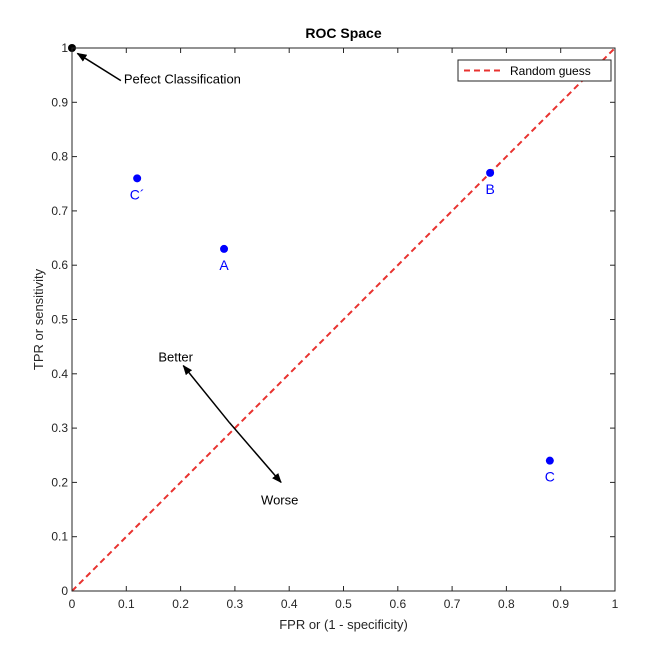 The width and height of the screenshot is (658, 664). Describe the element at coordinates (59, 482) in the screenshot. I see `y-tick-label: 0.2` at that location.